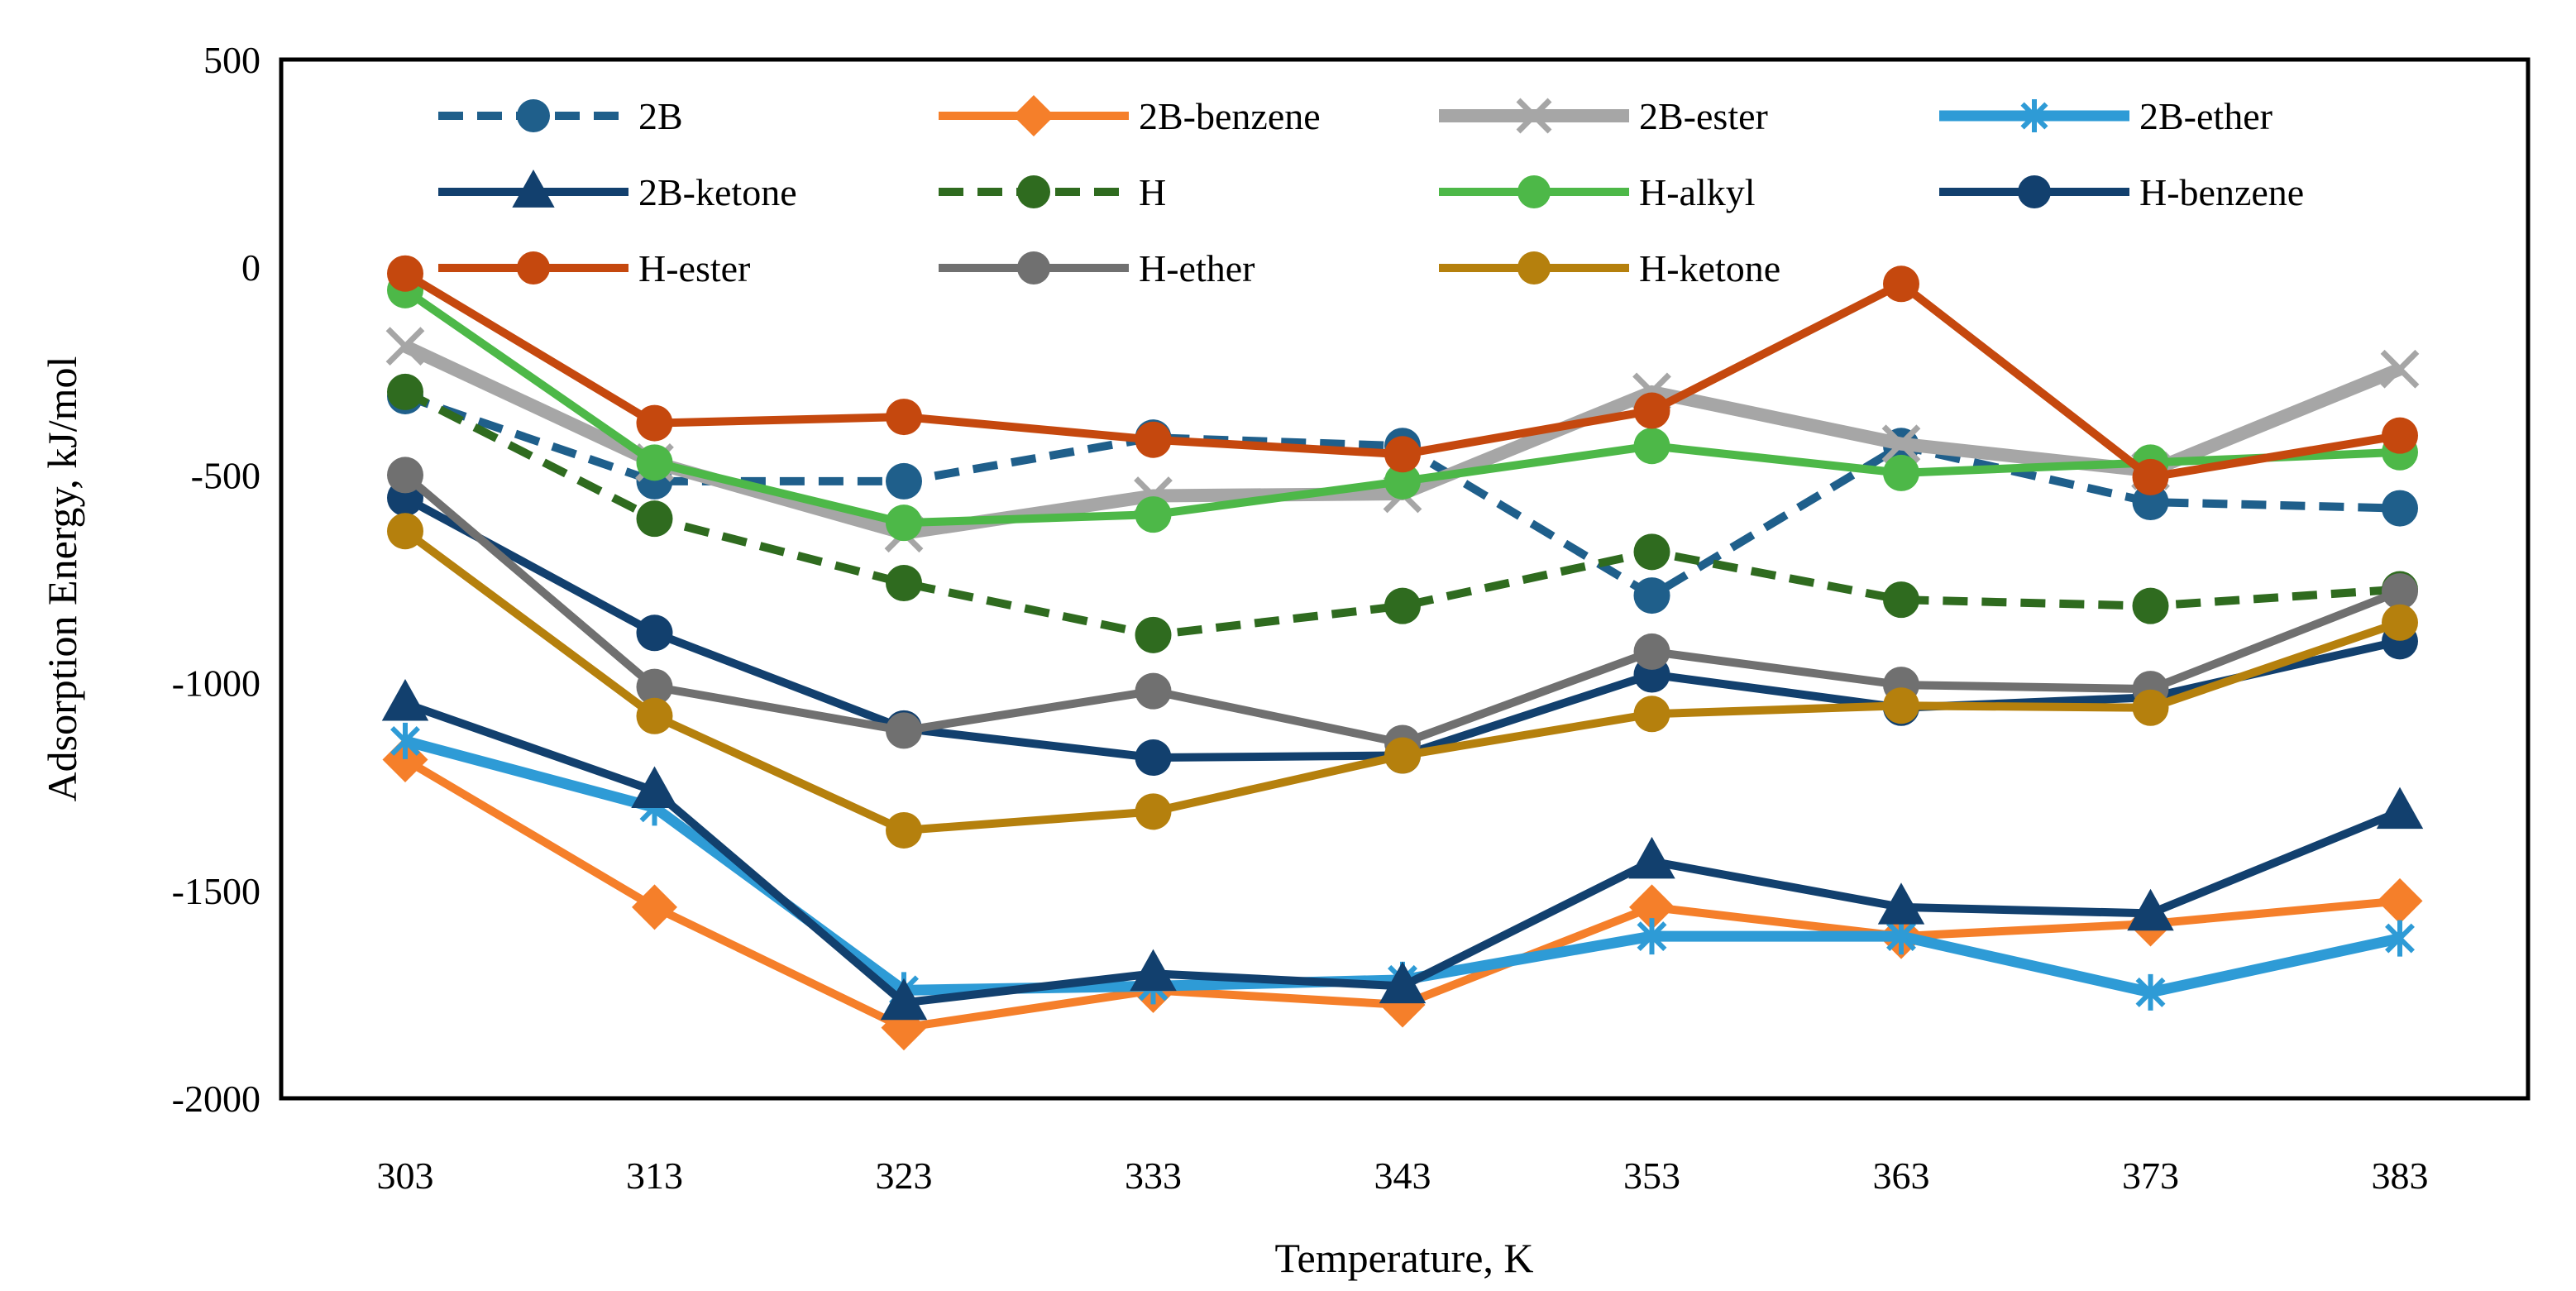  I want to click on legend-label: 2B-ether, so click(2206, 116).